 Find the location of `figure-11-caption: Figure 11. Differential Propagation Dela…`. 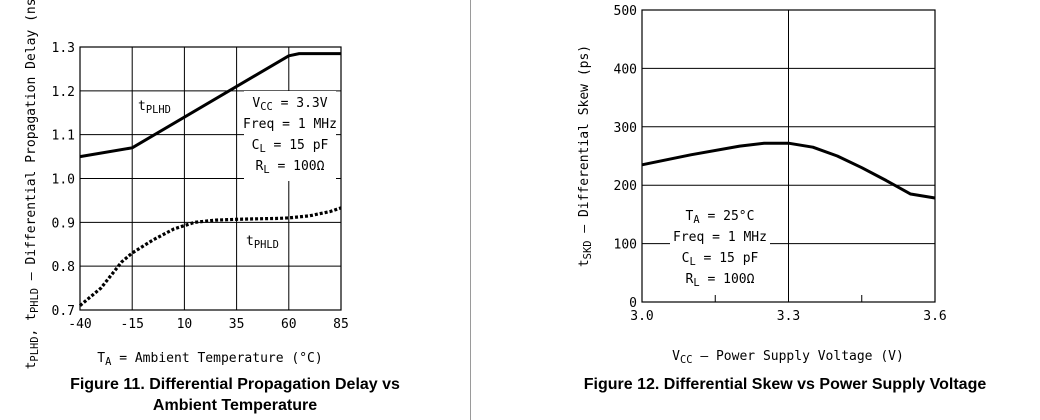

figure-11-caption: Figure 11. Differential Propagation Dela… is located at coordinates (235, 395).